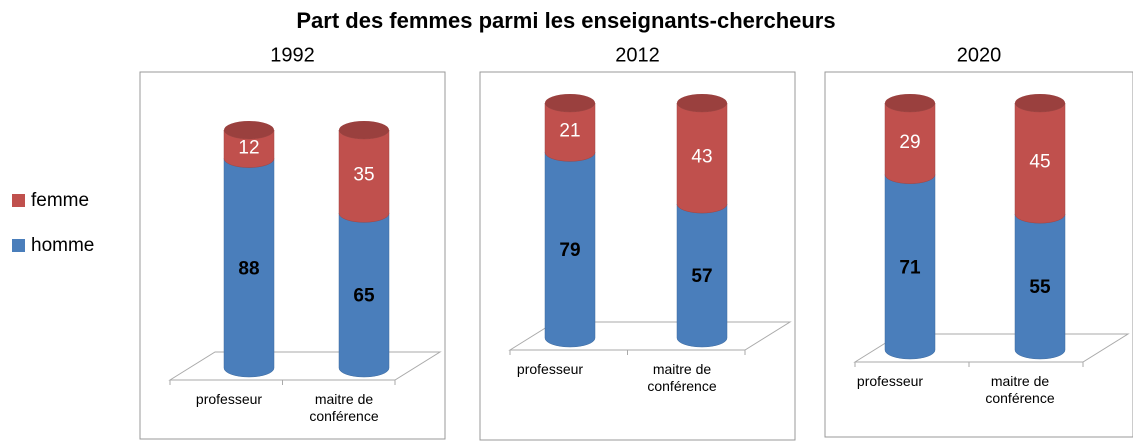  I want to click on panel-title: 1992, so click(292, 55).